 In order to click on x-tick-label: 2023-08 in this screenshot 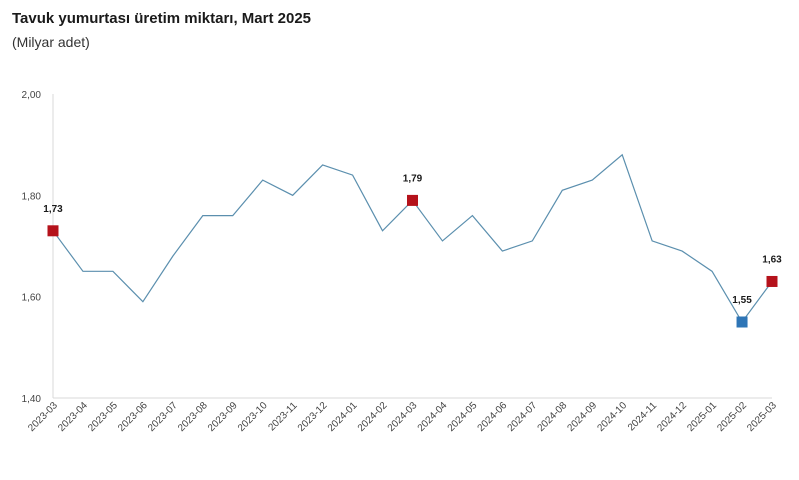, I will do `click(193, 417)`.